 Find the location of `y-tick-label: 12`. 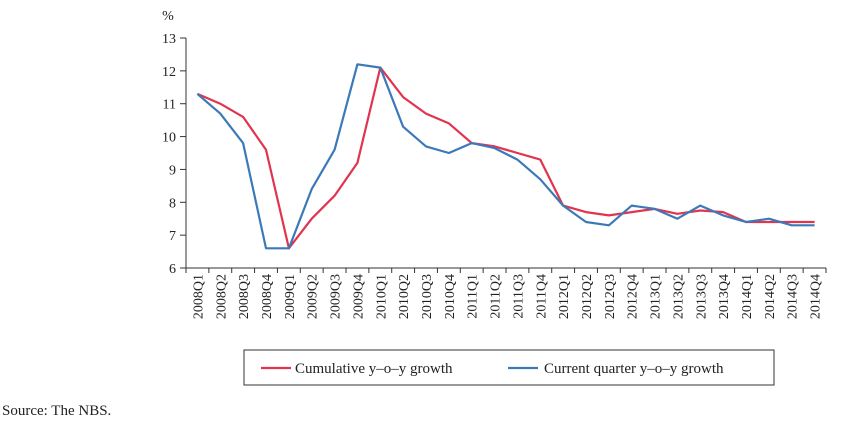

y-tick-label: 12 is located at coordinates (169, 72).